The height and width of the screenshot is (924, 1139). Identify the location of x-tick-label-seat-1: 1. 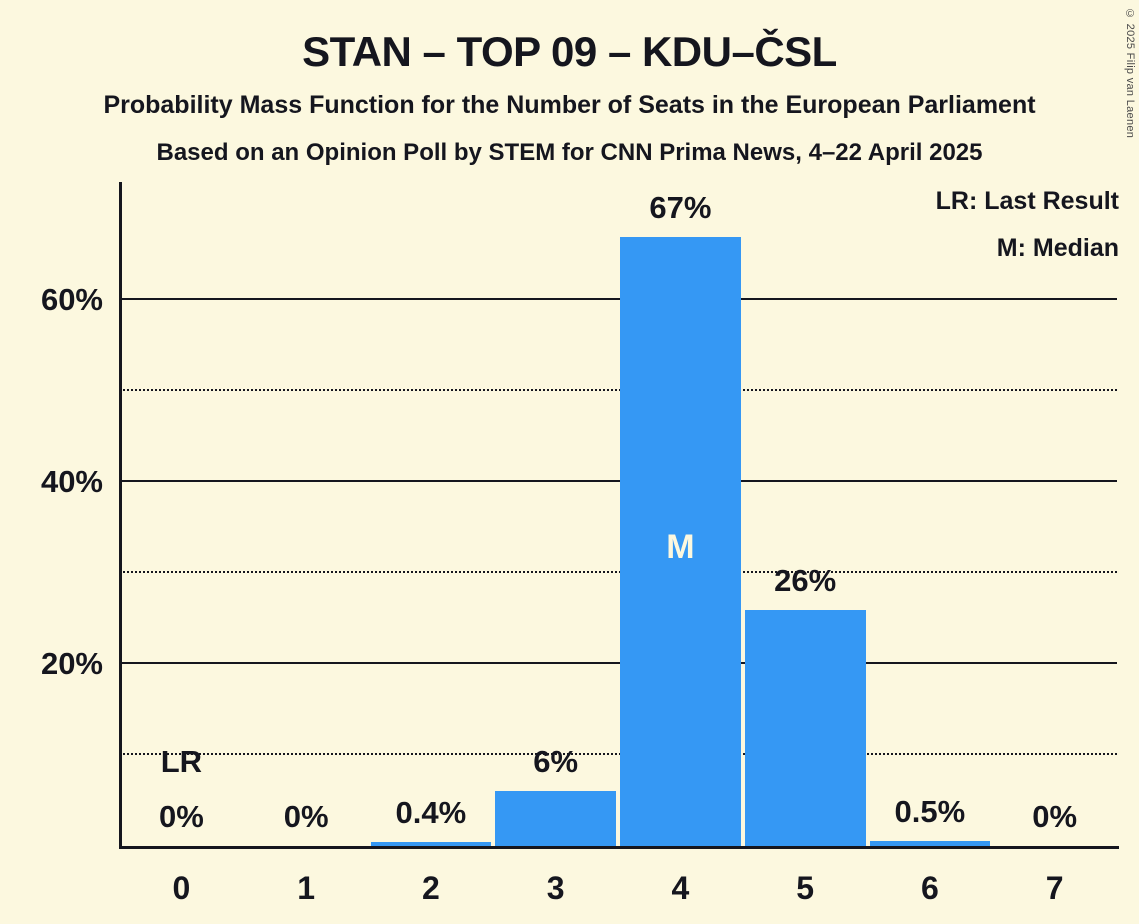
(306, 888).